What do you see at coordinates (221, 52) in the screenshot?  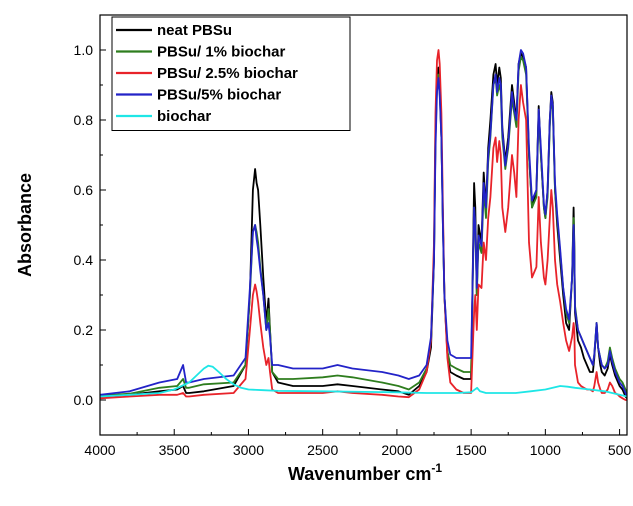 I see `legend-label: PBSu/ 1% biochar` at bounding box center [221, 52].